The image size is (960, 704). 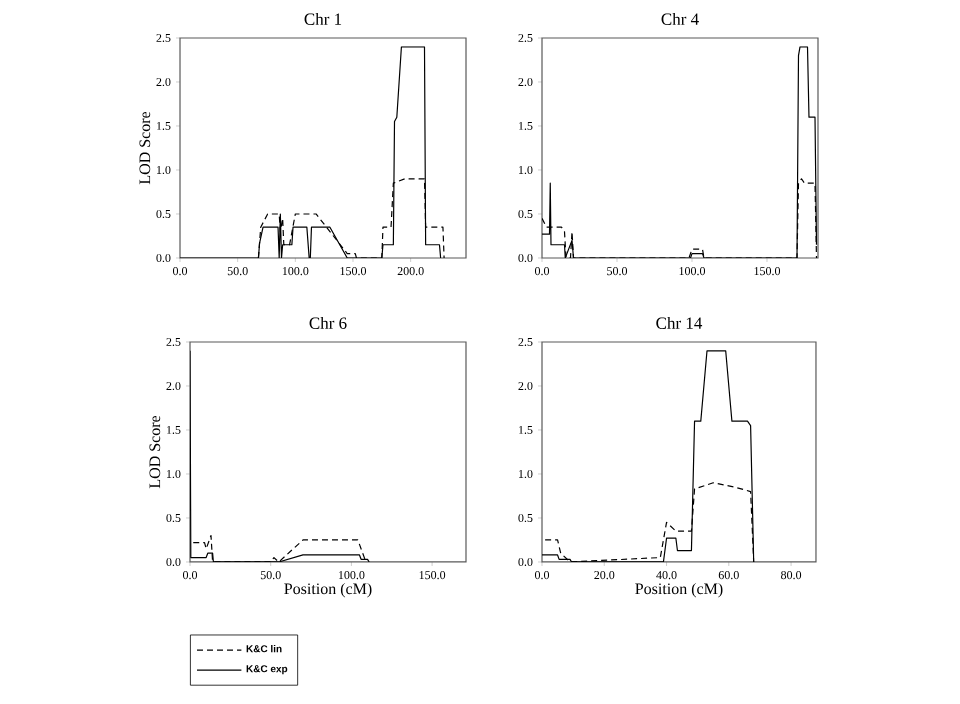 What do you see at coordinates (328, 322) in the screenshot?
I see `chart-title: Chr 6` at bounding box center [328, 322].